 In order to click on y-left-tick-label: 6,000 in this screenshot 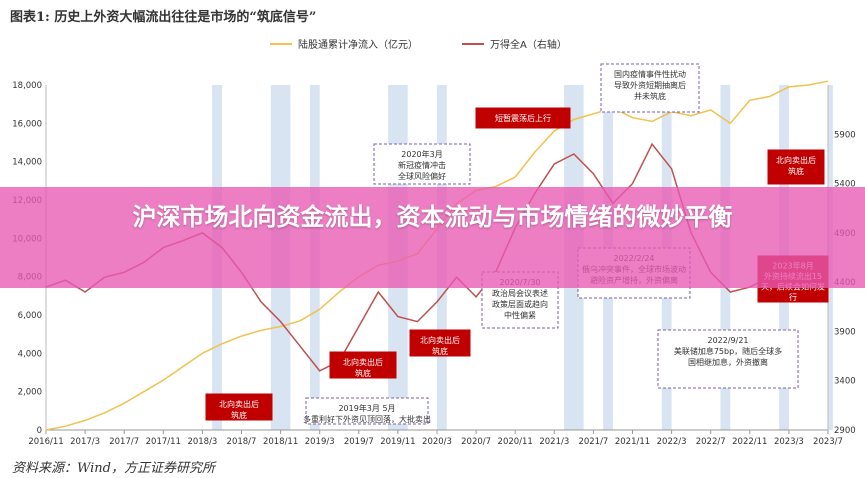, I will do `click(30, 316)`.